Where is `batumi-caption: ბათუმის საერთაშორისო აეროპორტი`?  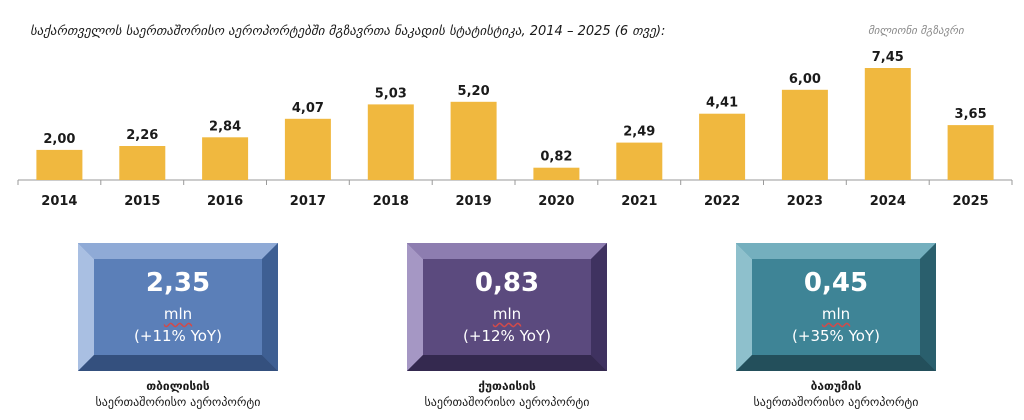 batumi-caption: ბათუმის საერთაშორისო აეროპორტი is located at coordinates (836, 394).